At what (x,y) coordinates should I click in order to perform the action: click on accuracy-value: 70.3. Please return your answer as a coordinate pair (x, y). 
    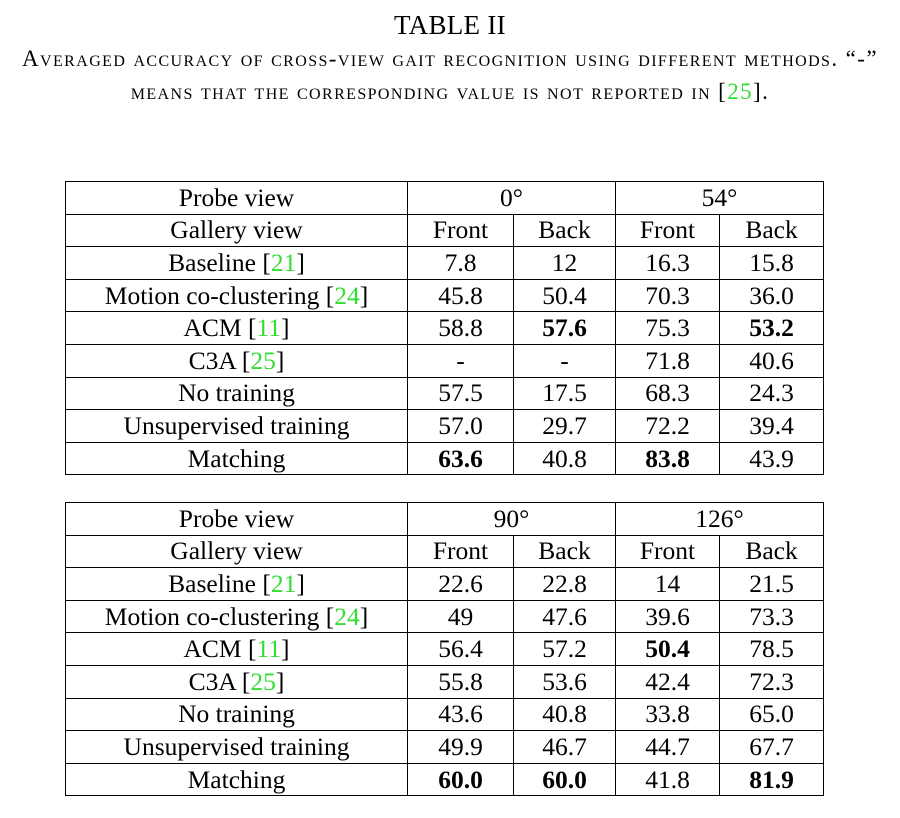
    Looking at the image, I should click on (668, 295).